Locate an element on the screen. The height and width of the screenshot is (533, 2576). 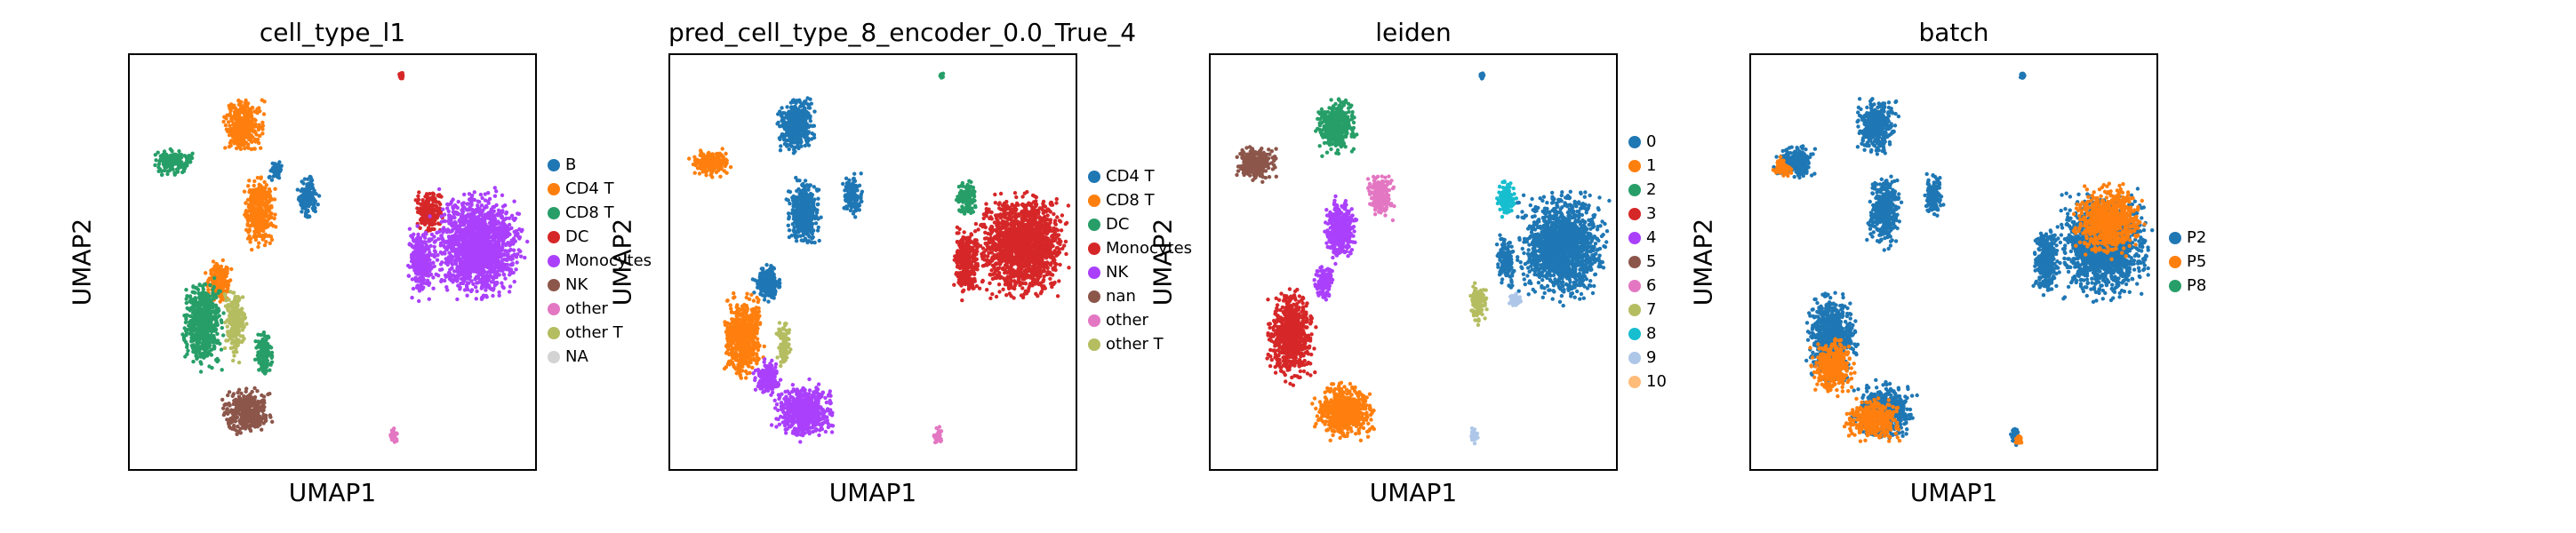
scatter-svg is located at coordinates (341, 257).